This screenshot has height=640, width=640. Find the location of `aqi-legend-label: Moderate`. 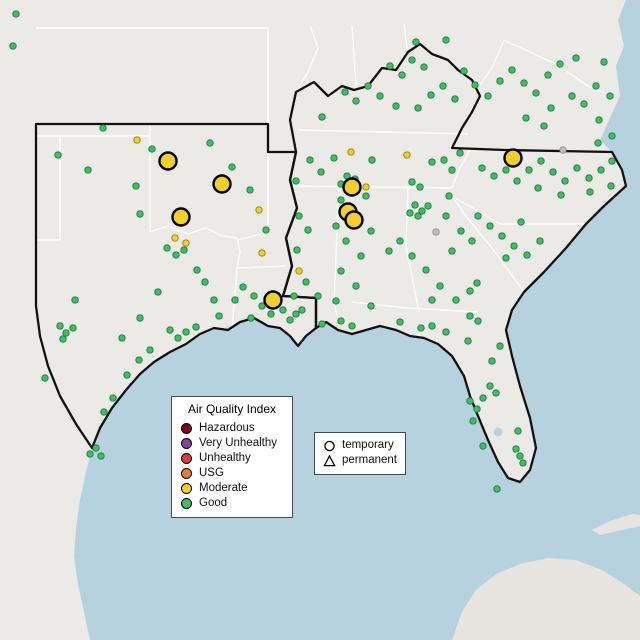

aqi-legend-label: Moderate is located at coordinates (223, 488).